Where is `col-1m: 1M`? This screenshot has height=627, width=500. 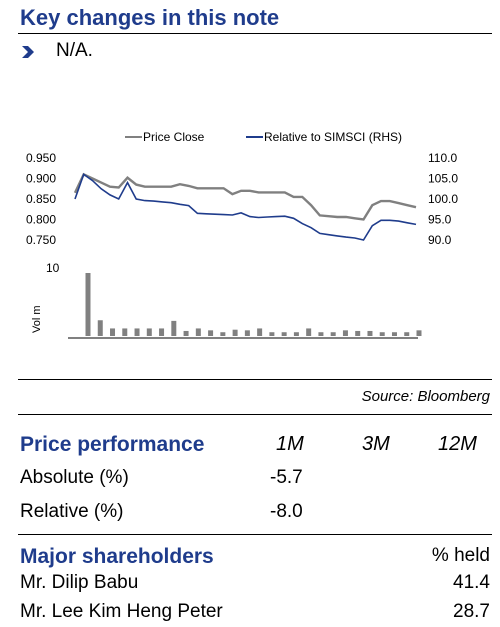
col-1m: 1M is located at coordinates (290, 444).